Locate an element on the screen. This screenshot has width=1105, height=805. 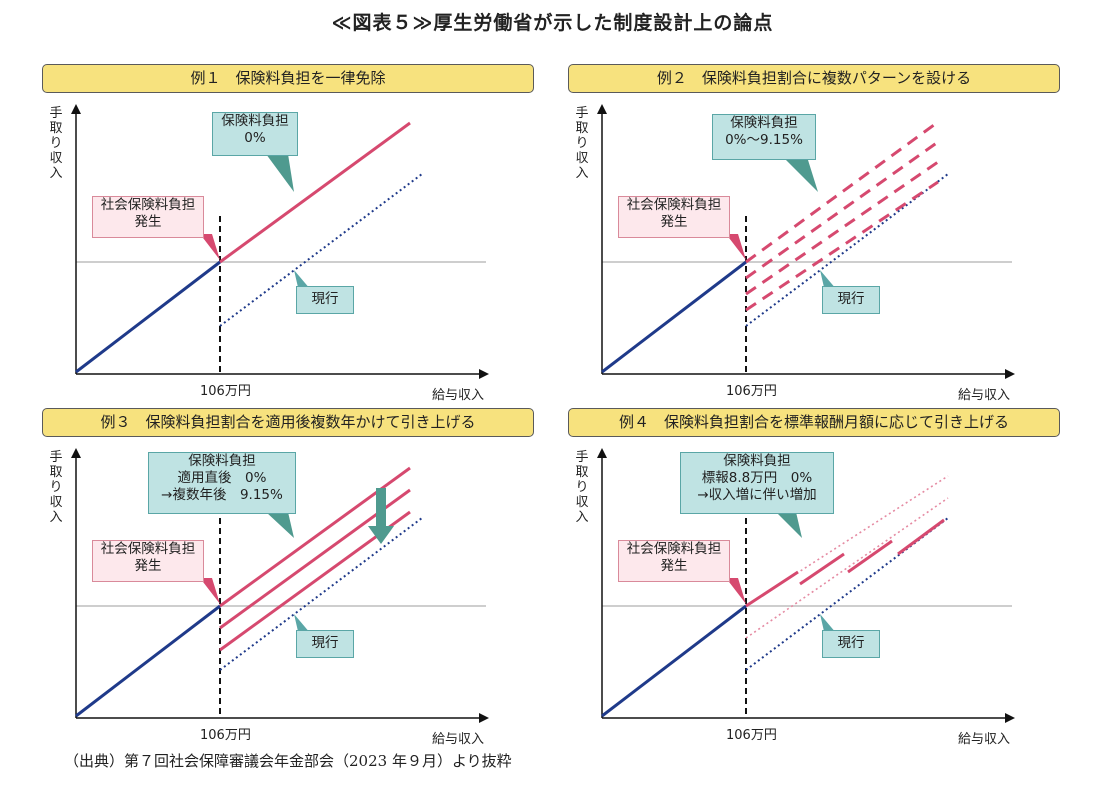
panel-title: 例１ 保険料負担を一律免除 is located at coordinates (288, 78).